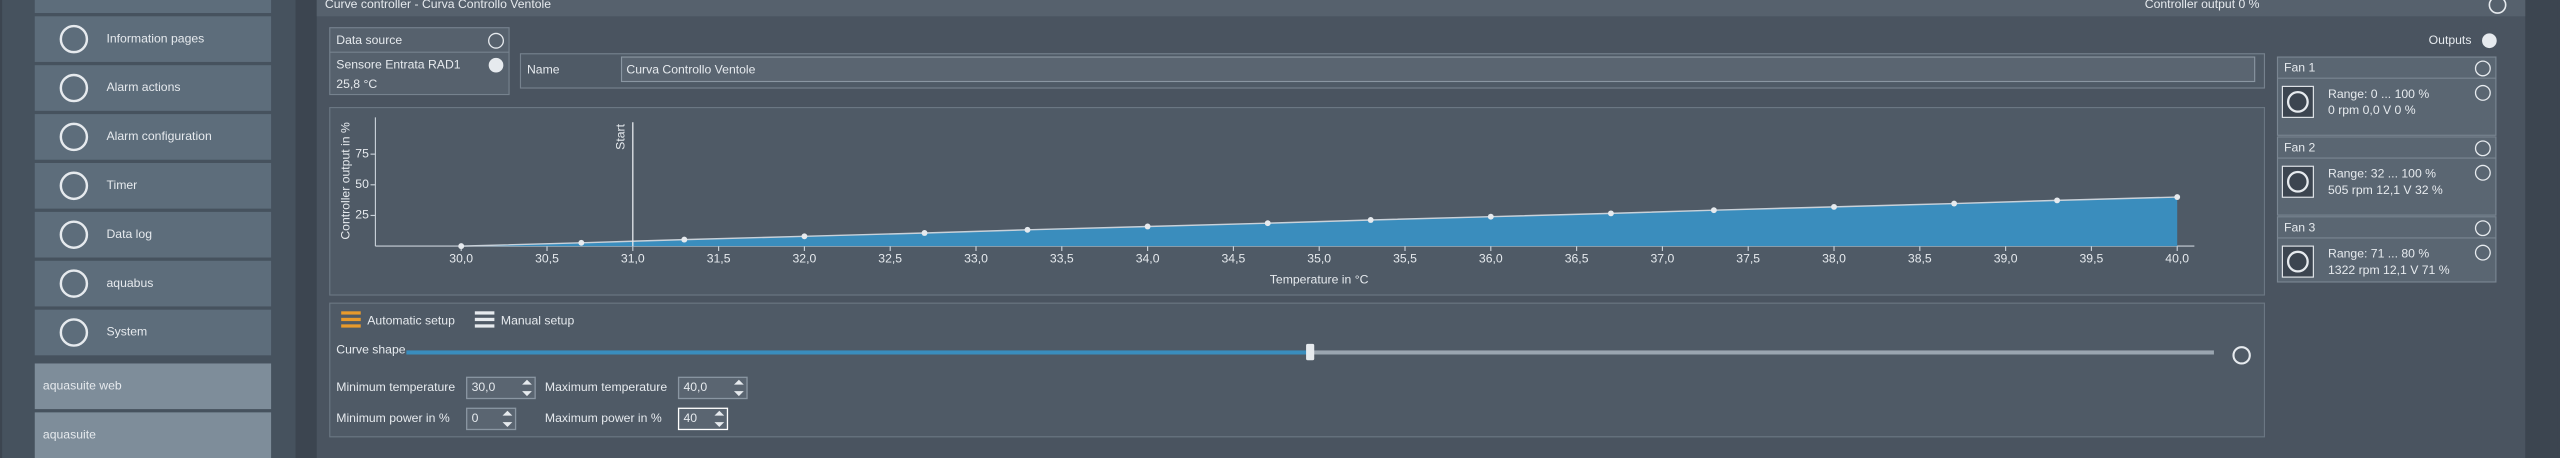 The image size is (2560, 458). I want to click on close-button, so click(2497, 7).